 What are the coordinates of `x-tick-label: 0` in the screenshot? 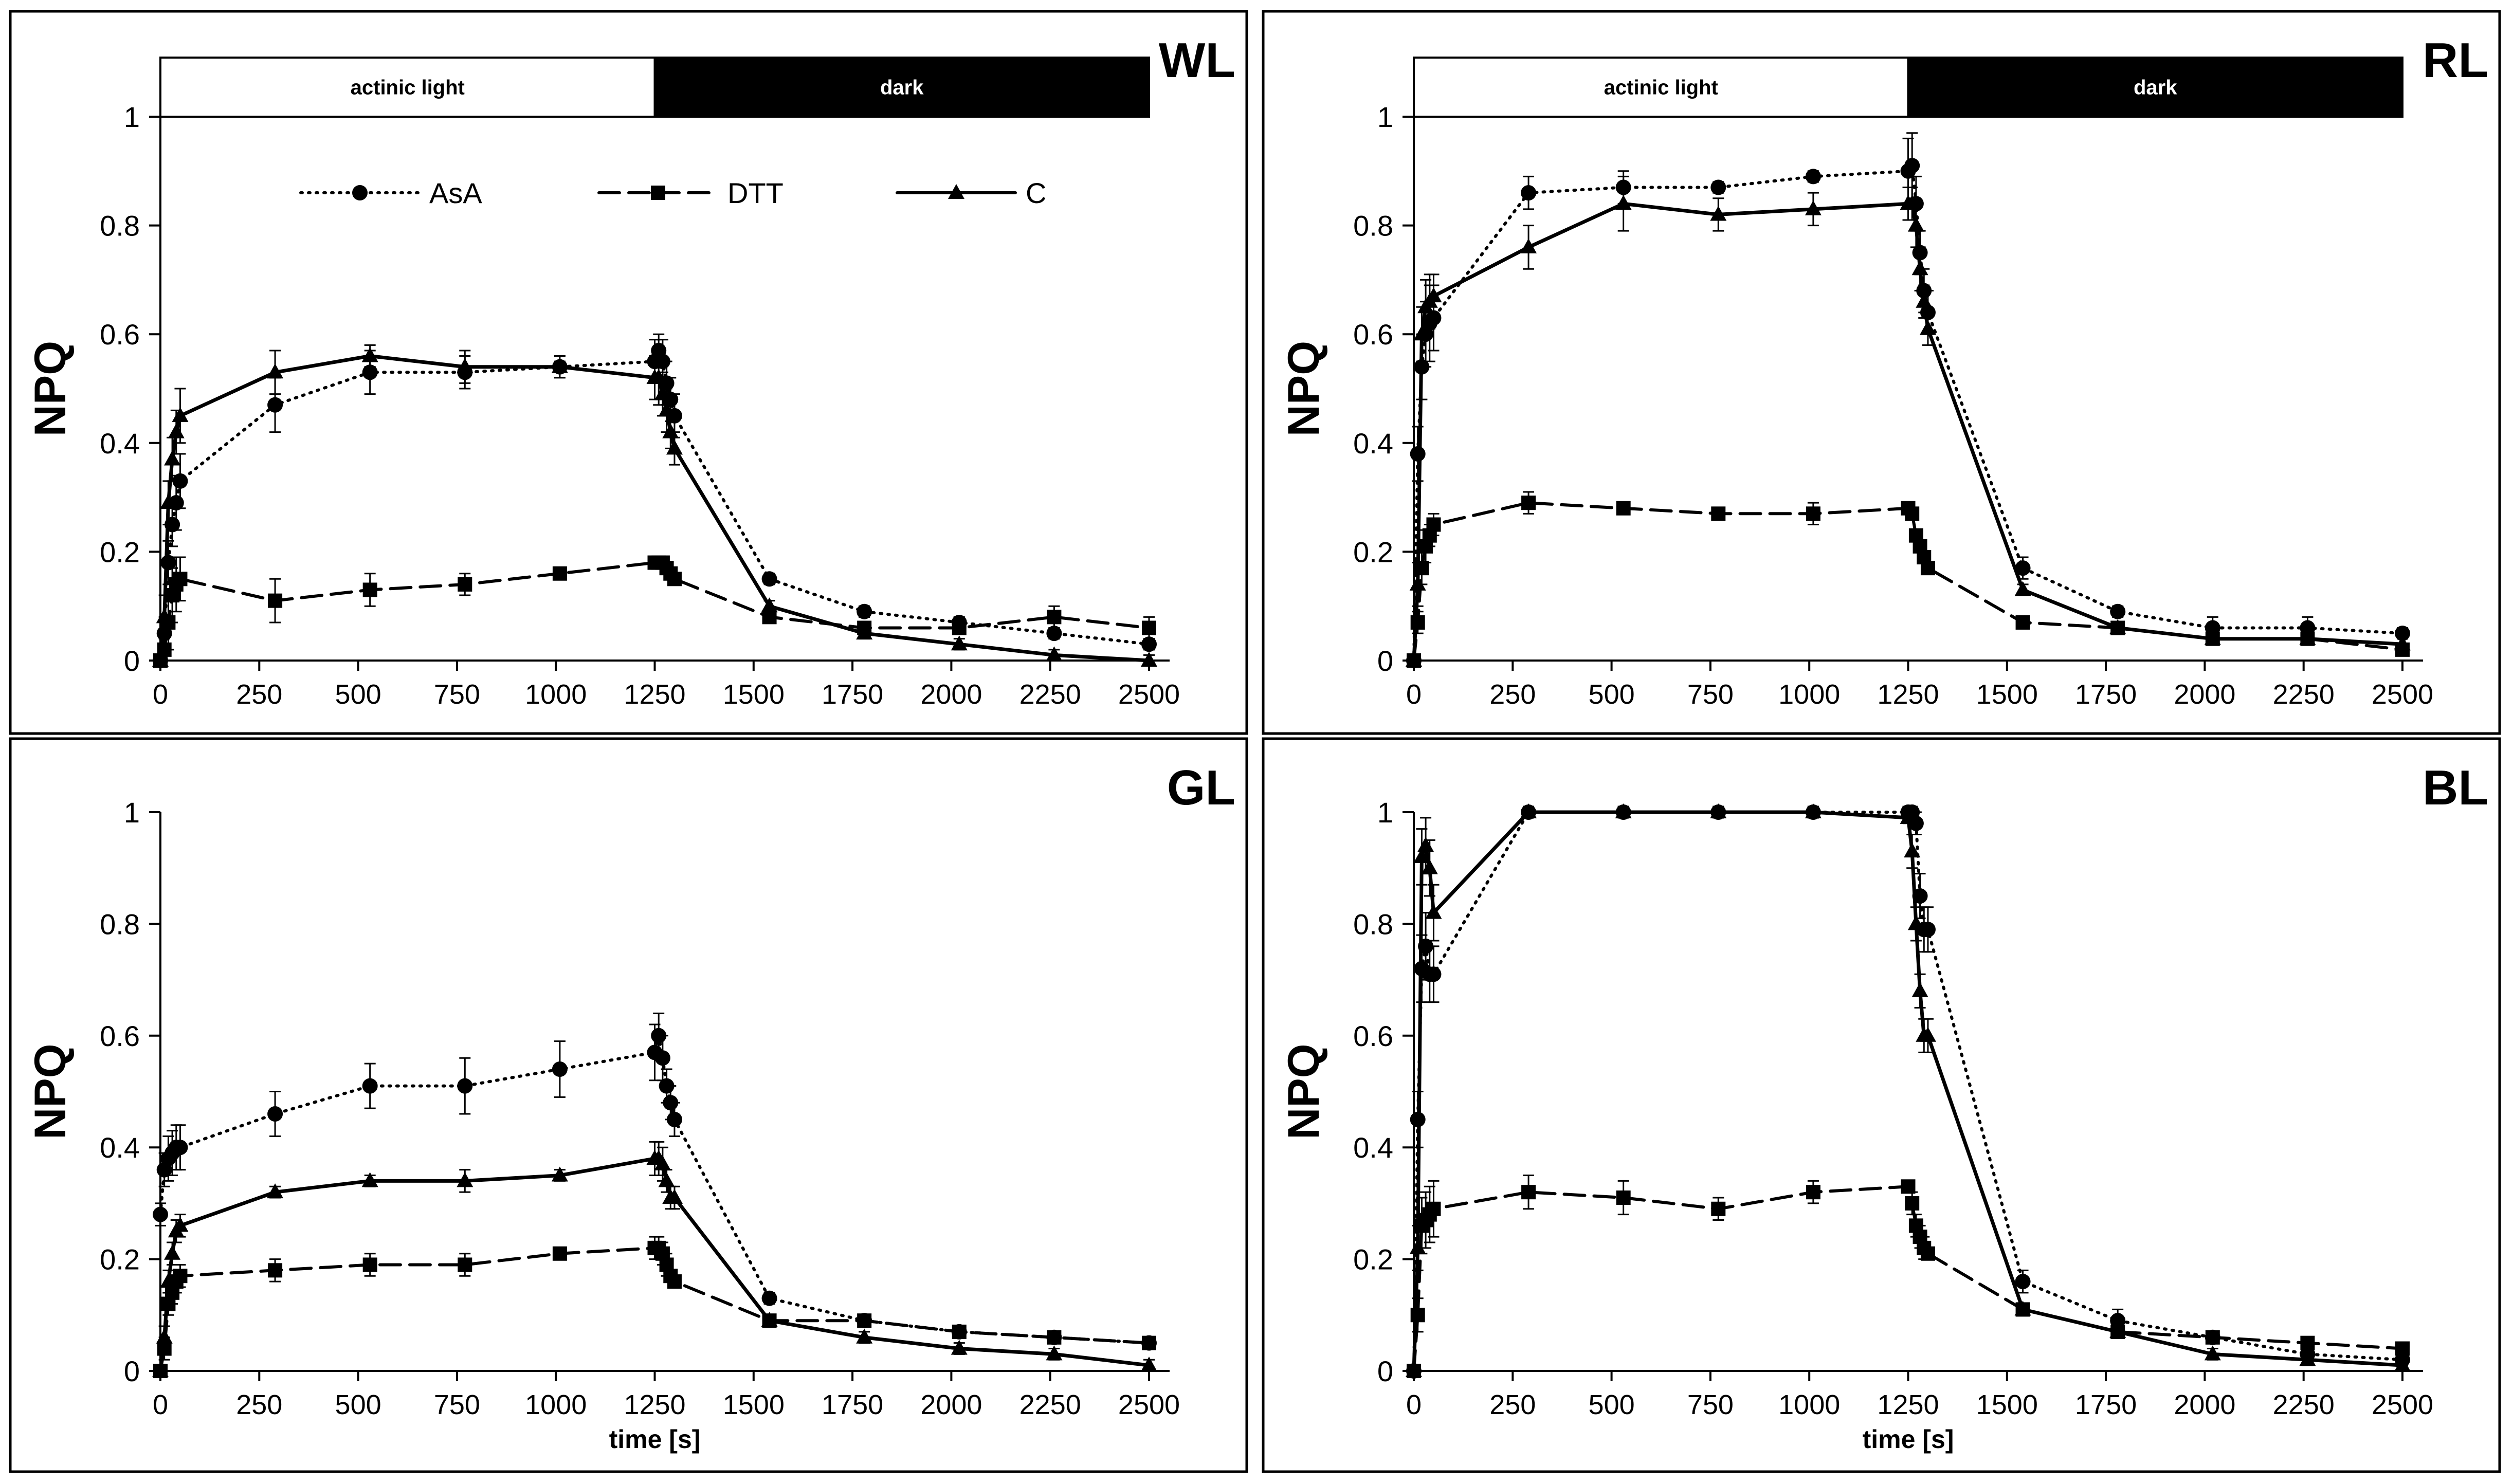 It's located at (160, 1404).